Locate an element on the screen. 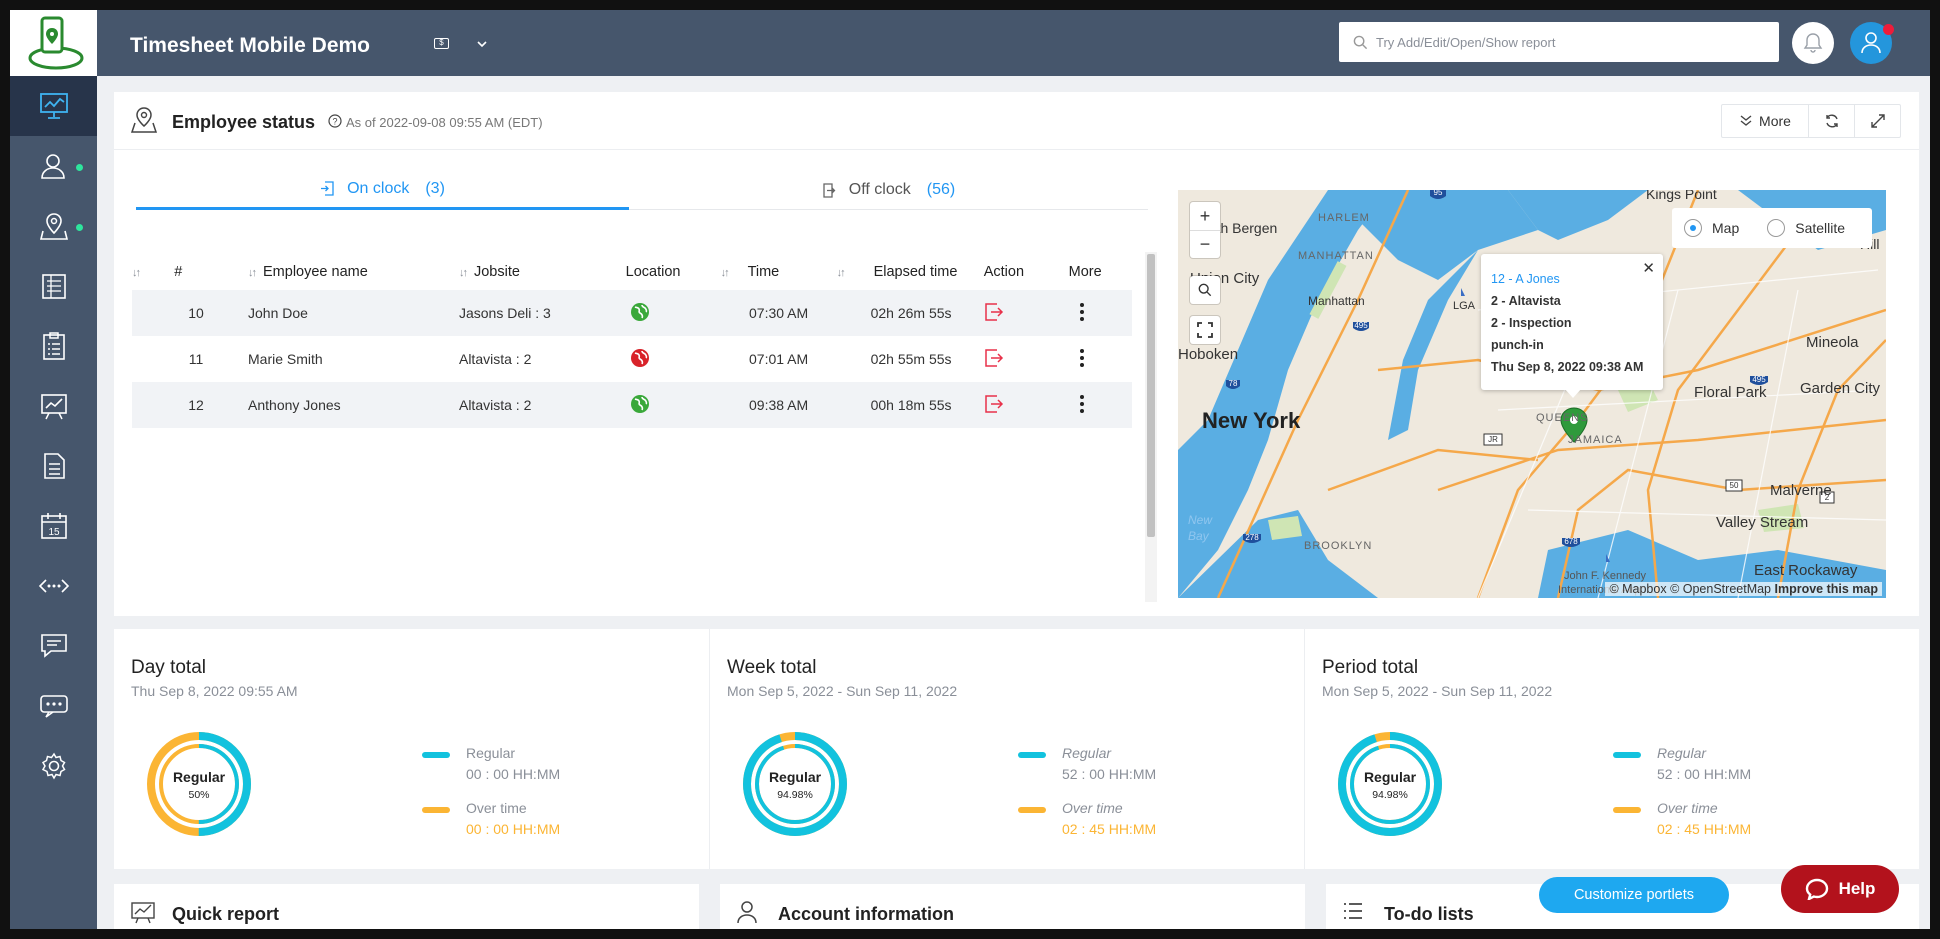 The image size is (1940, 939). popup-event: punch-in is located at coordinates (1517, 345).